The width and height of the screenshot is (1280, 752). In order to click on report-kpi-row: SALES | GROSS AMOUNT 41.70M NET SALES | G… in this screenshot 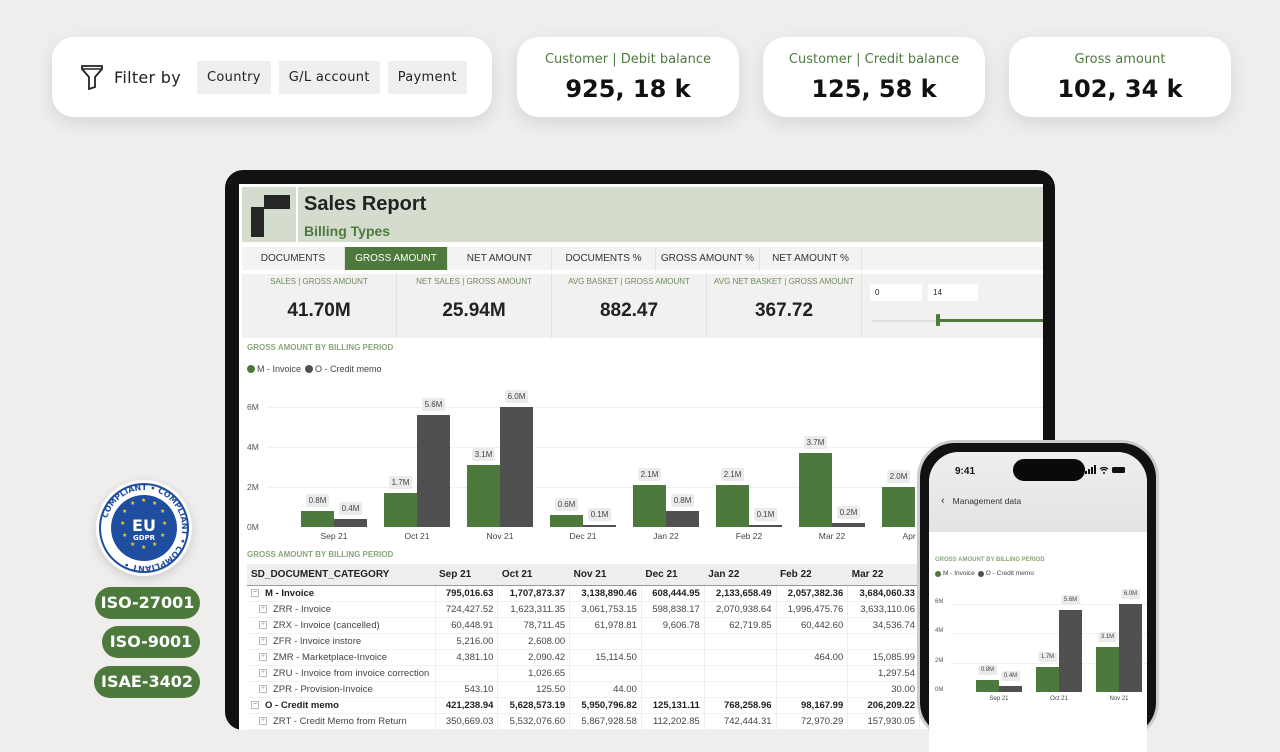, I will do `click(642, 306)`.